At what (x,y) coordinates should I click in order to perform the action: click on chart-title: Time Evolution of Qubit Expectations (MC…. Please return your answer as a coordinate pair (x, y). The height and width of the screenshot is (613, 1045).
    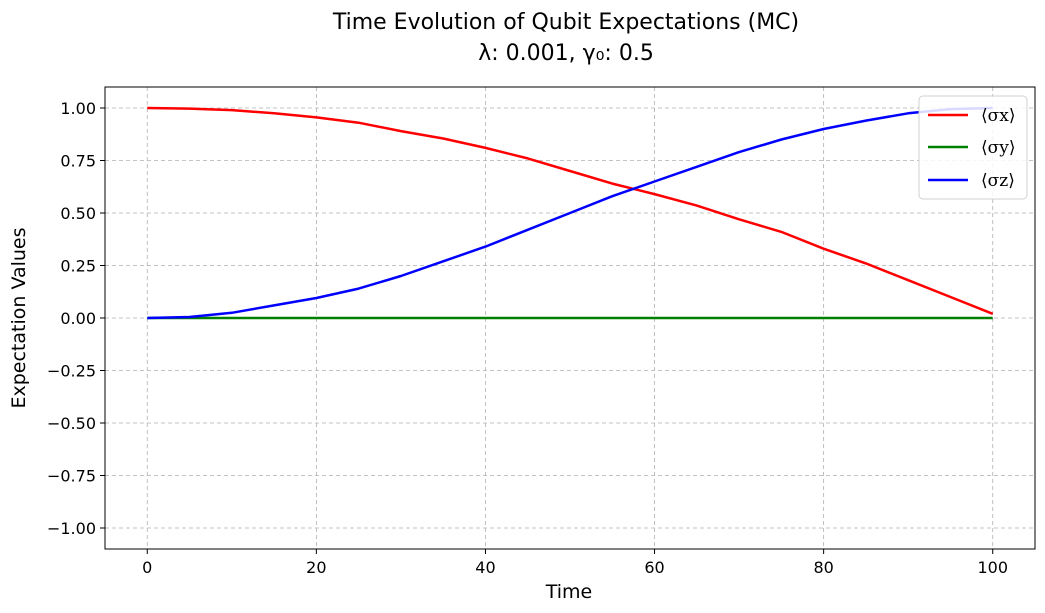
    Looking at the image, I should click on (565, 22).